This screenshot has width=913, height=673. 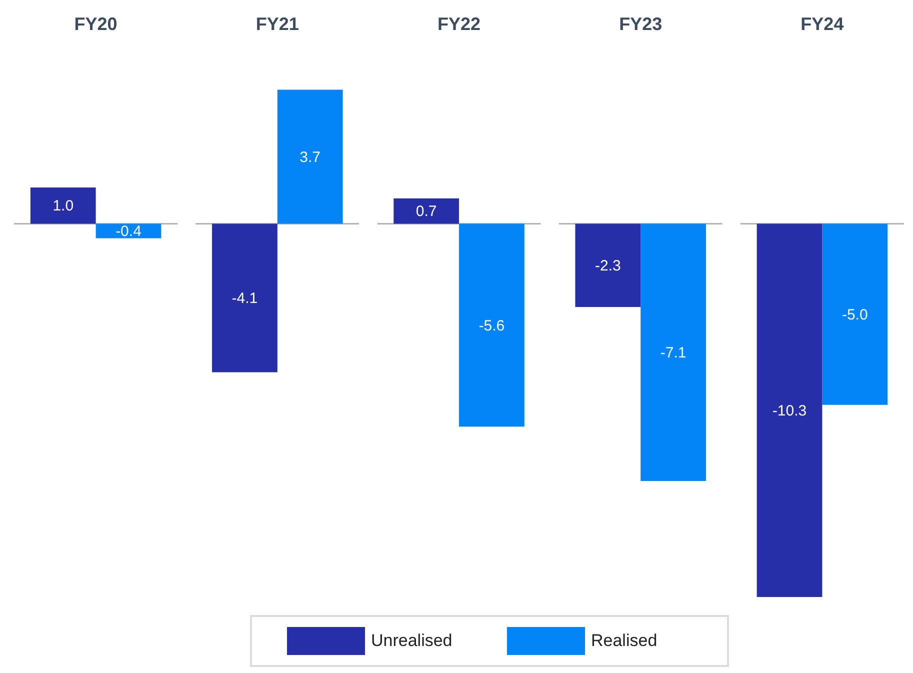 I want to click on data-label: -10.3, so click(x=789, y=411).